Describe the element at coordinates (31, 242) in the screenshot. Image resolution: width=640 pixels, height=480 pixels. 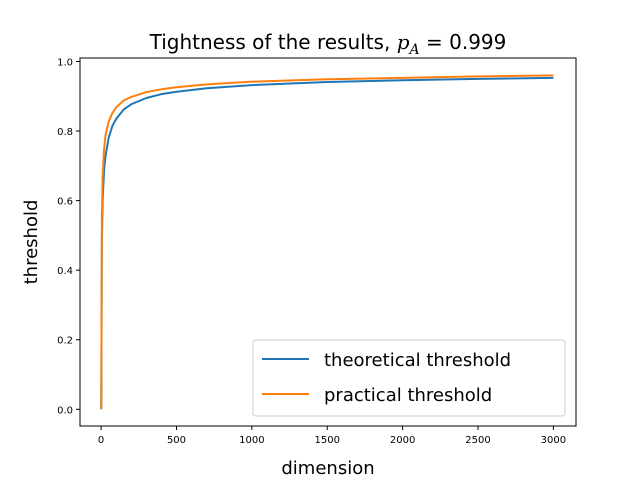
I see `y-axis-label: threshold` at that location.